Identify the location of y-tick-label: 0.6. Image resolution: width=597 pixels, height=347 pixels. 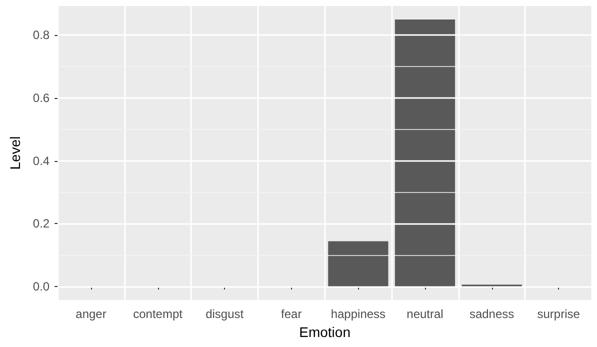
(41, 98).